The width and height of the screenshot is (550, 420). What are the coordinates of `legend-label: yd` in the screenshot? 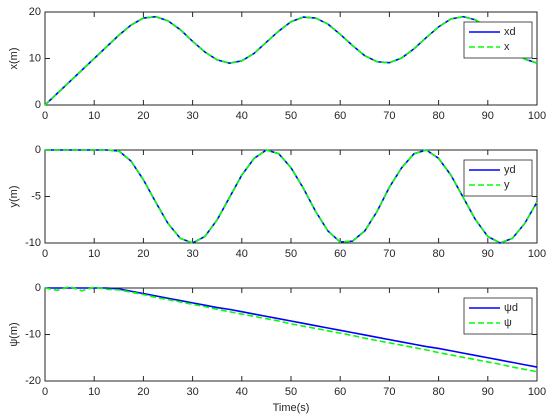 It's located at (510, 170).